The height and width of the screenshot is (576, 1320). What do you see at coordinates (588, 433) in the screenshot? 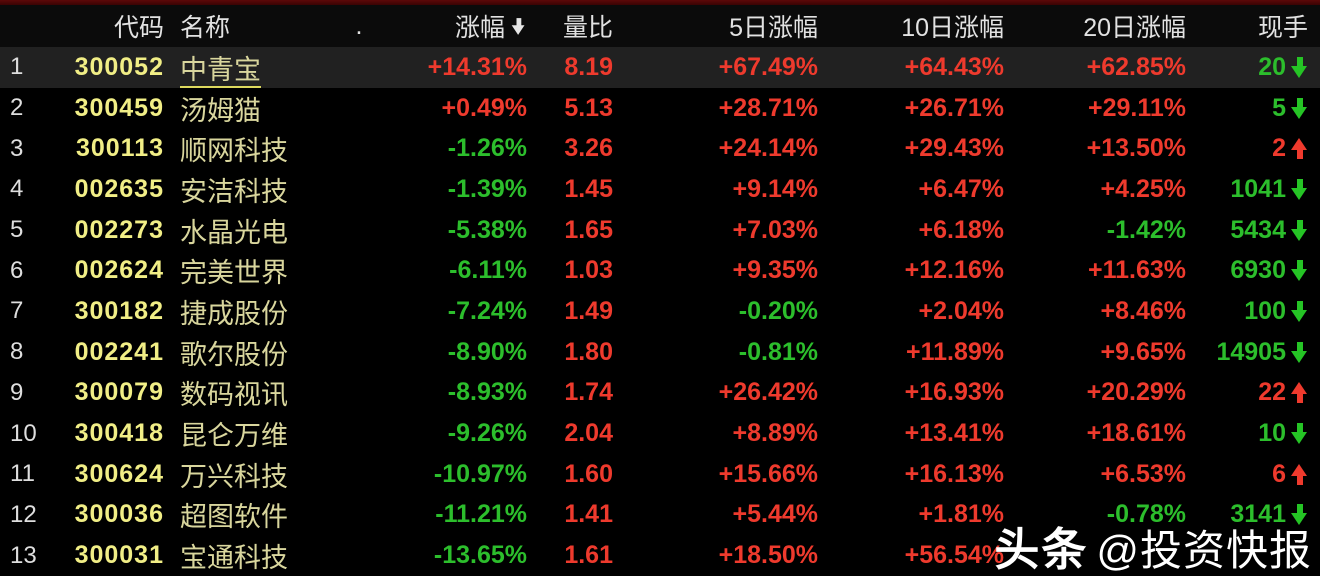
I see `volume-ratio-cell: 2.04` at bounding box center [588, 433].